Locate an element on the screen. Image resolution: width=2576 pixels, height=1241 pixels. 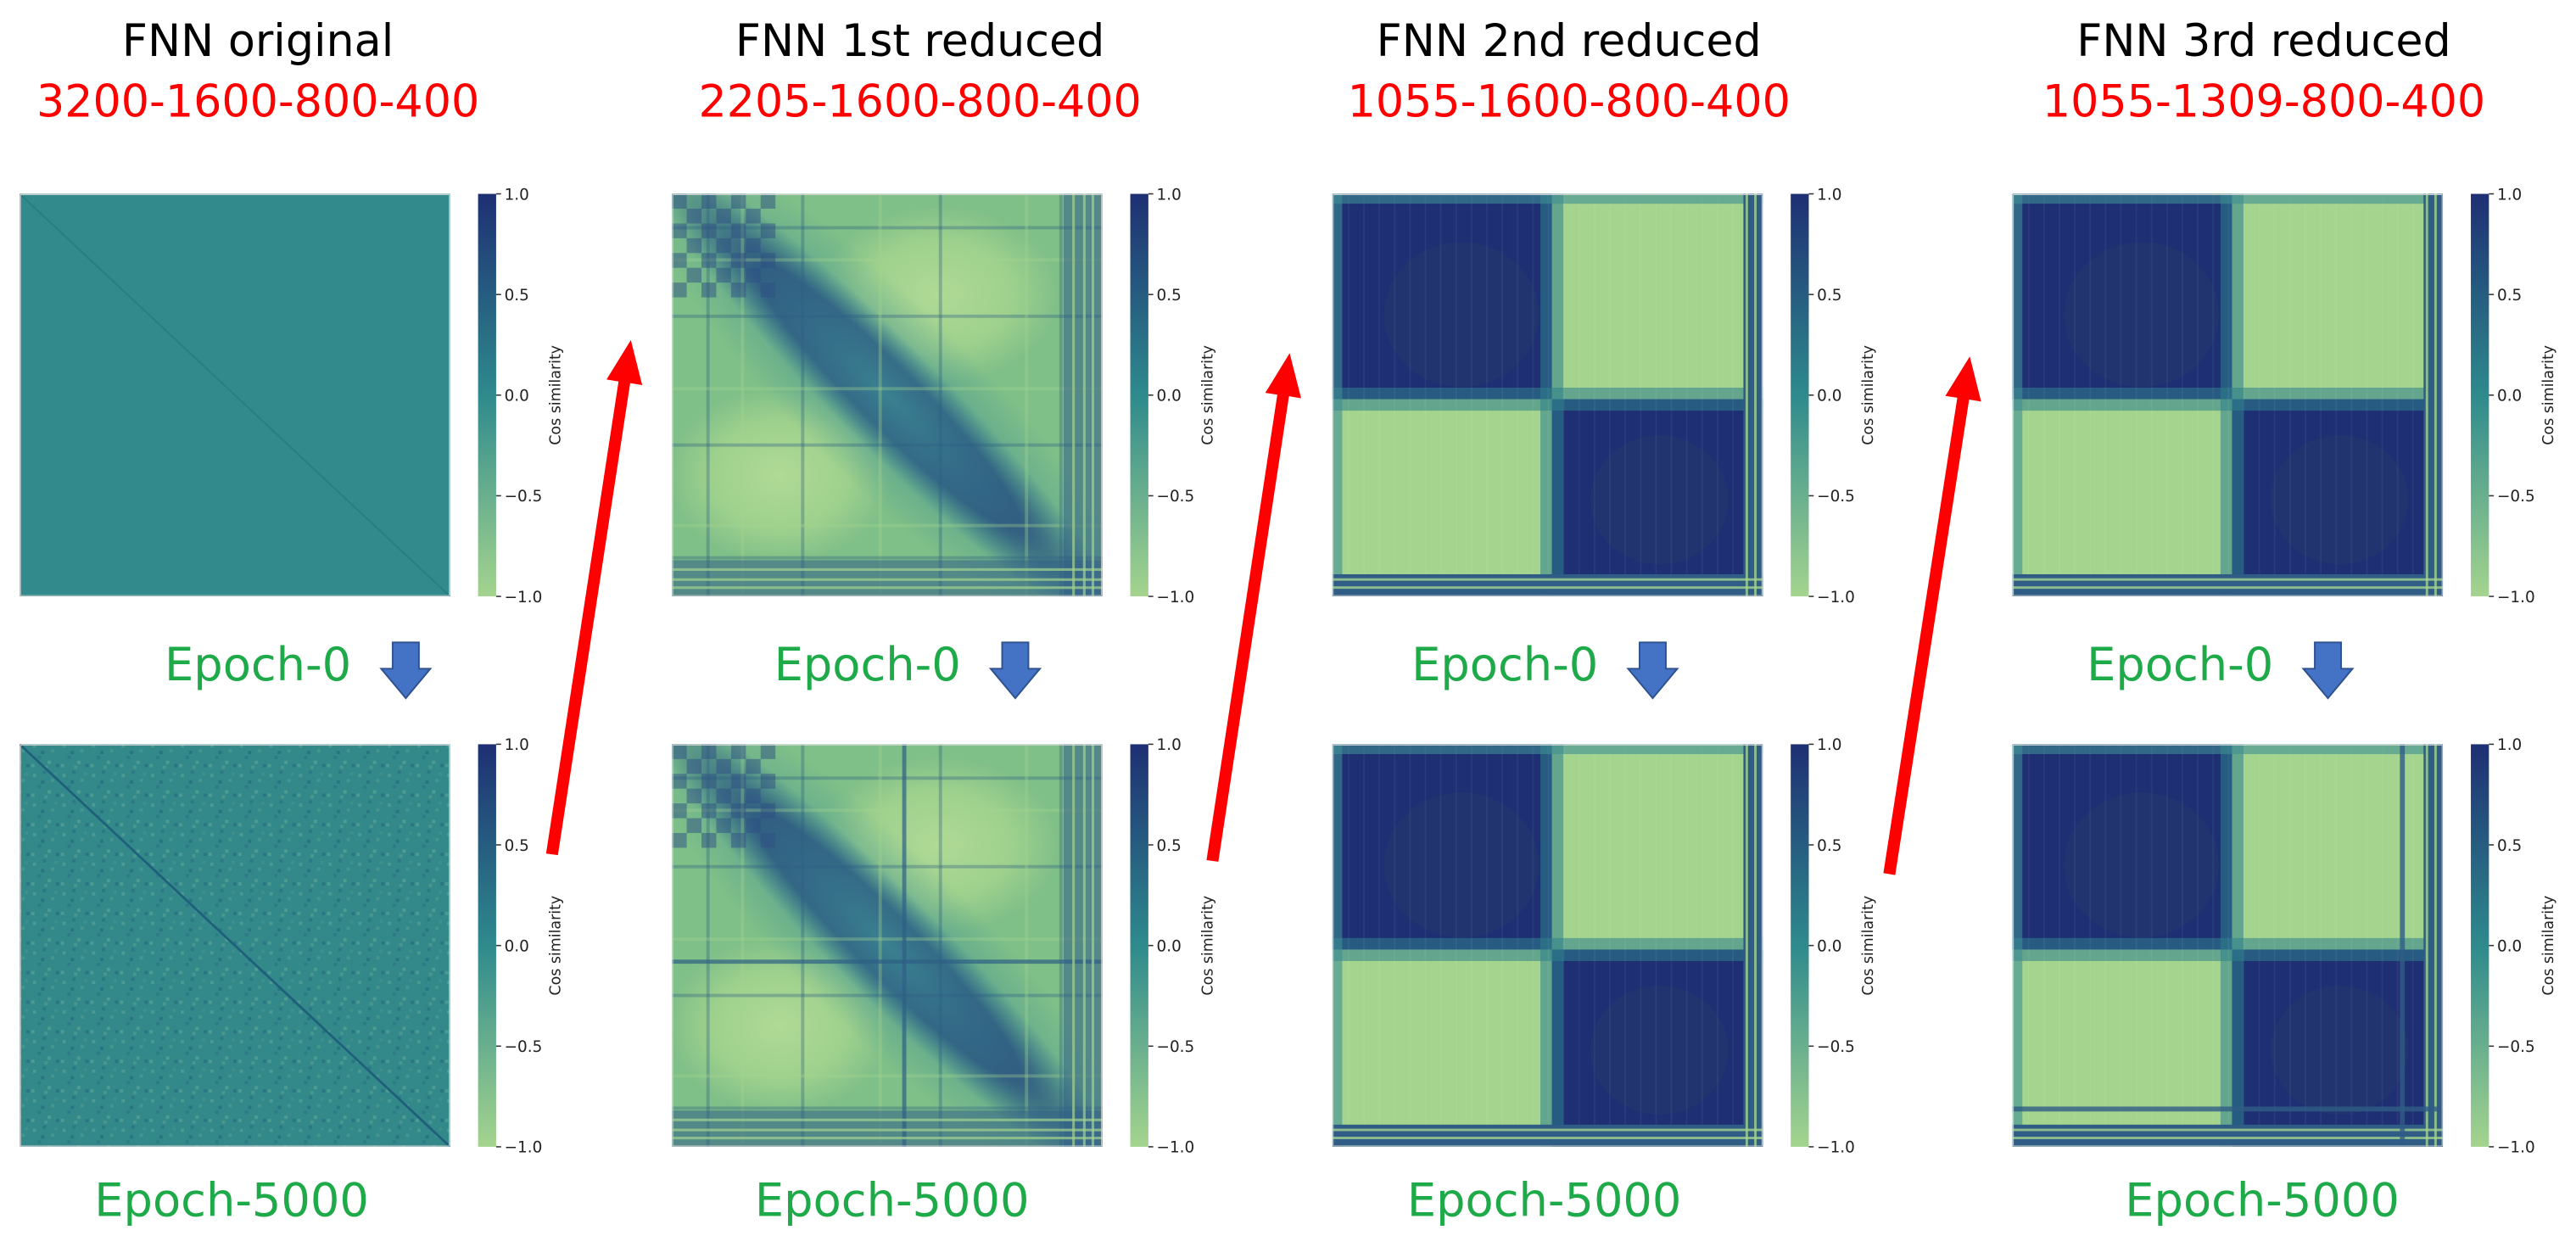
colorbar-tick-label: 1.0 is located at coordinates (1169, 195).